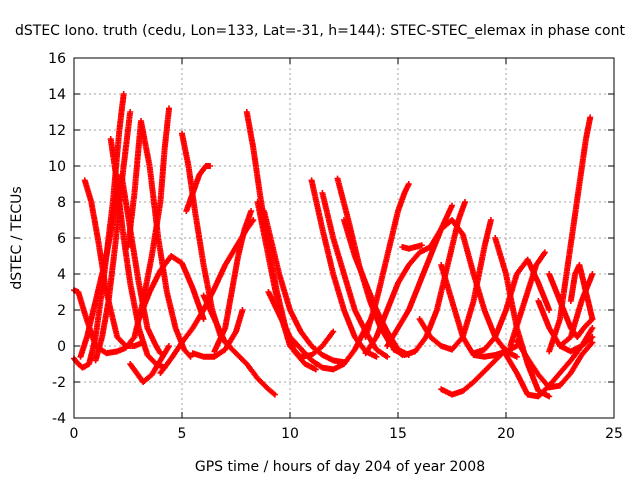 The height and width of the screenshot is (484, 640). I want to click on x-tick-label: 10, so click(290, 434).